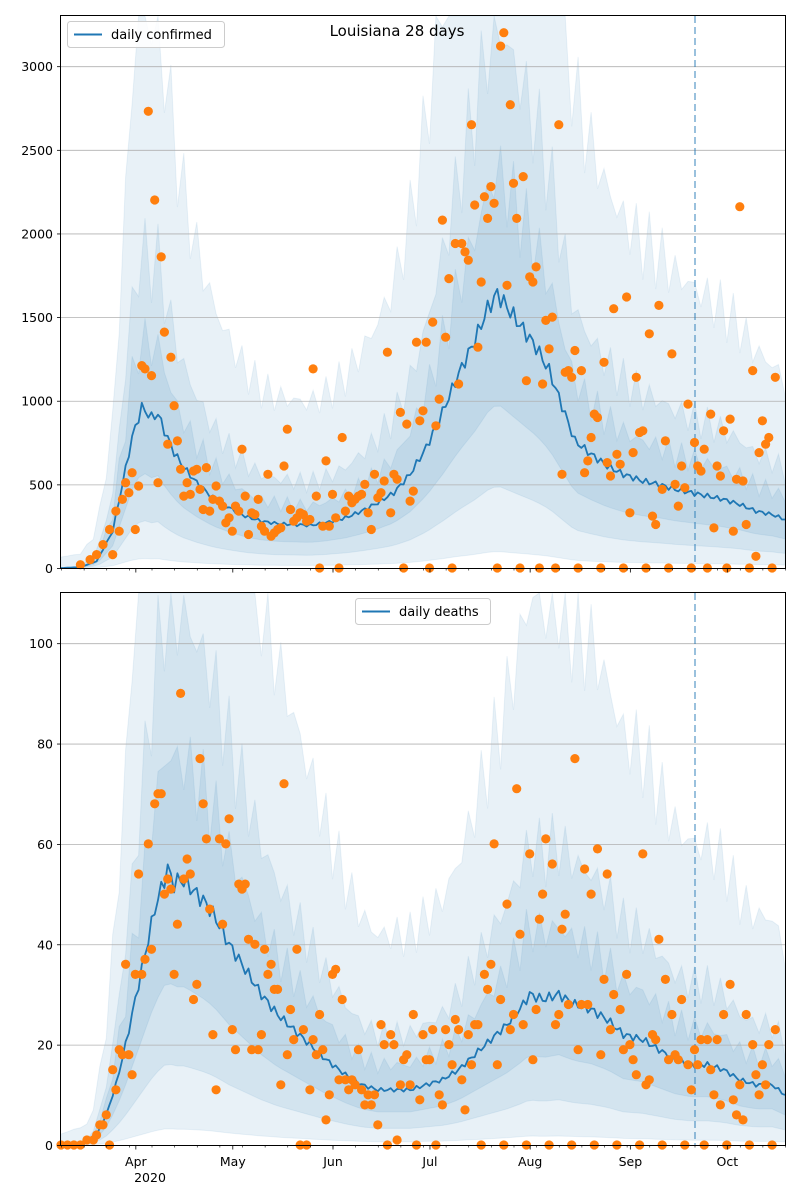 This screenshot has height=1200, width=800. Describe the element at coordinates (530, 1161) in the screenshot. I see `x-tick-label: Aug` at that location.